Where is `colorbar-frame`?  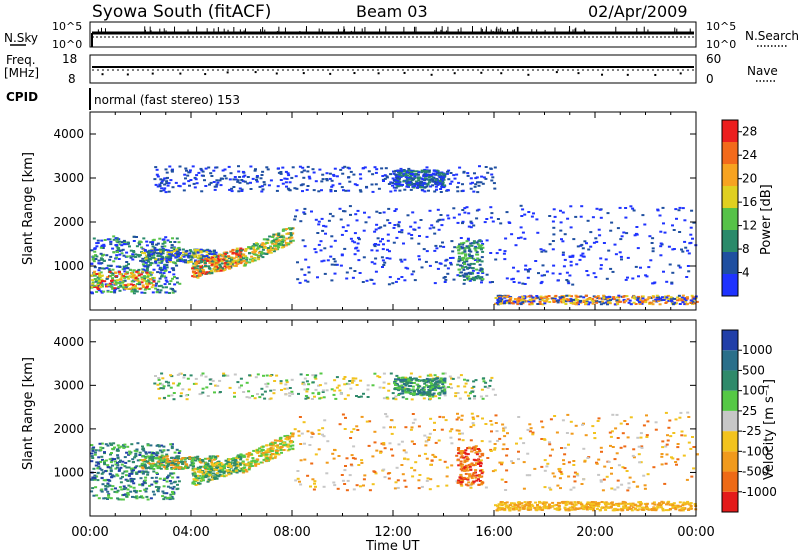 colorbar-frame is located at coordinates (730, 208).